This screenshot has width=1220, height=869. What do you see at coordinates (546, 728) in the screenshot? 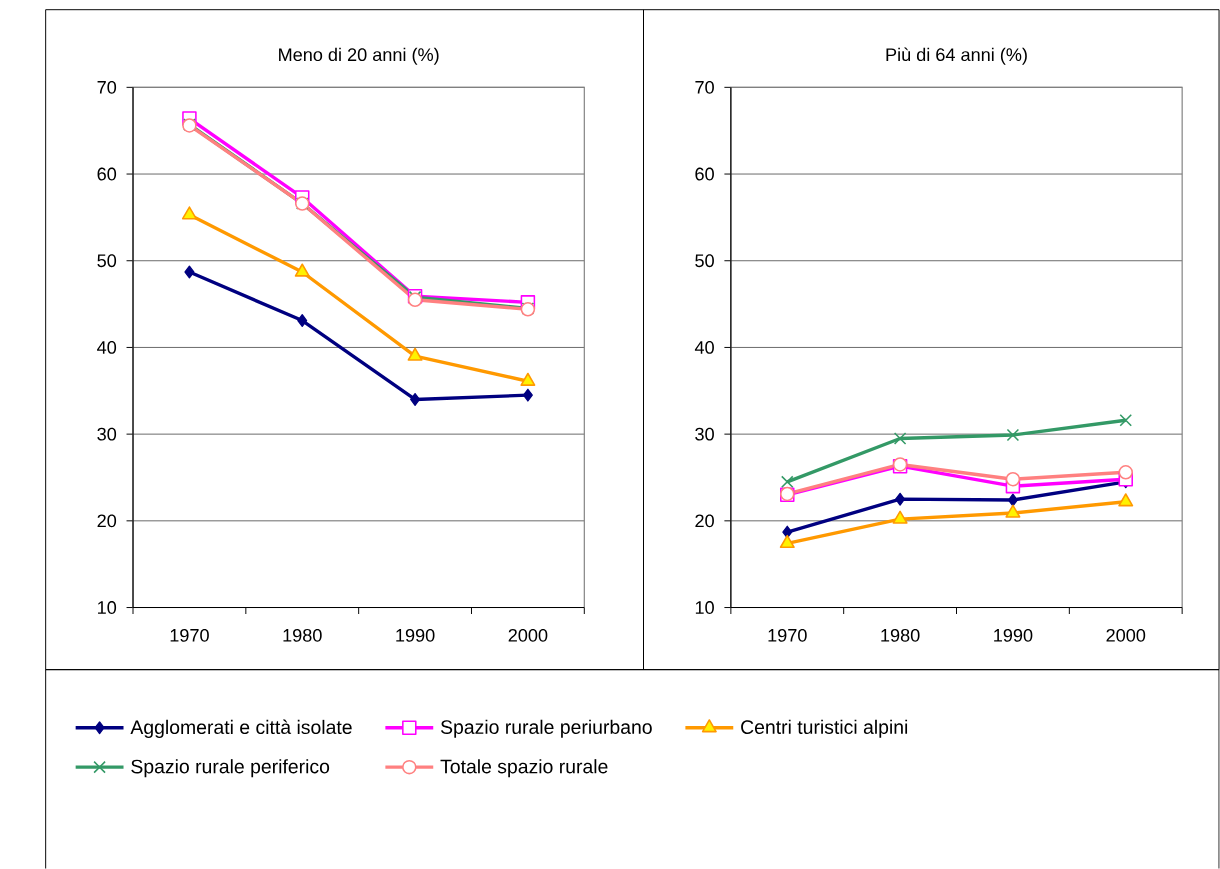
I see `legend-label: Spazio rurale periurbano` at bounding box center [546, 728].